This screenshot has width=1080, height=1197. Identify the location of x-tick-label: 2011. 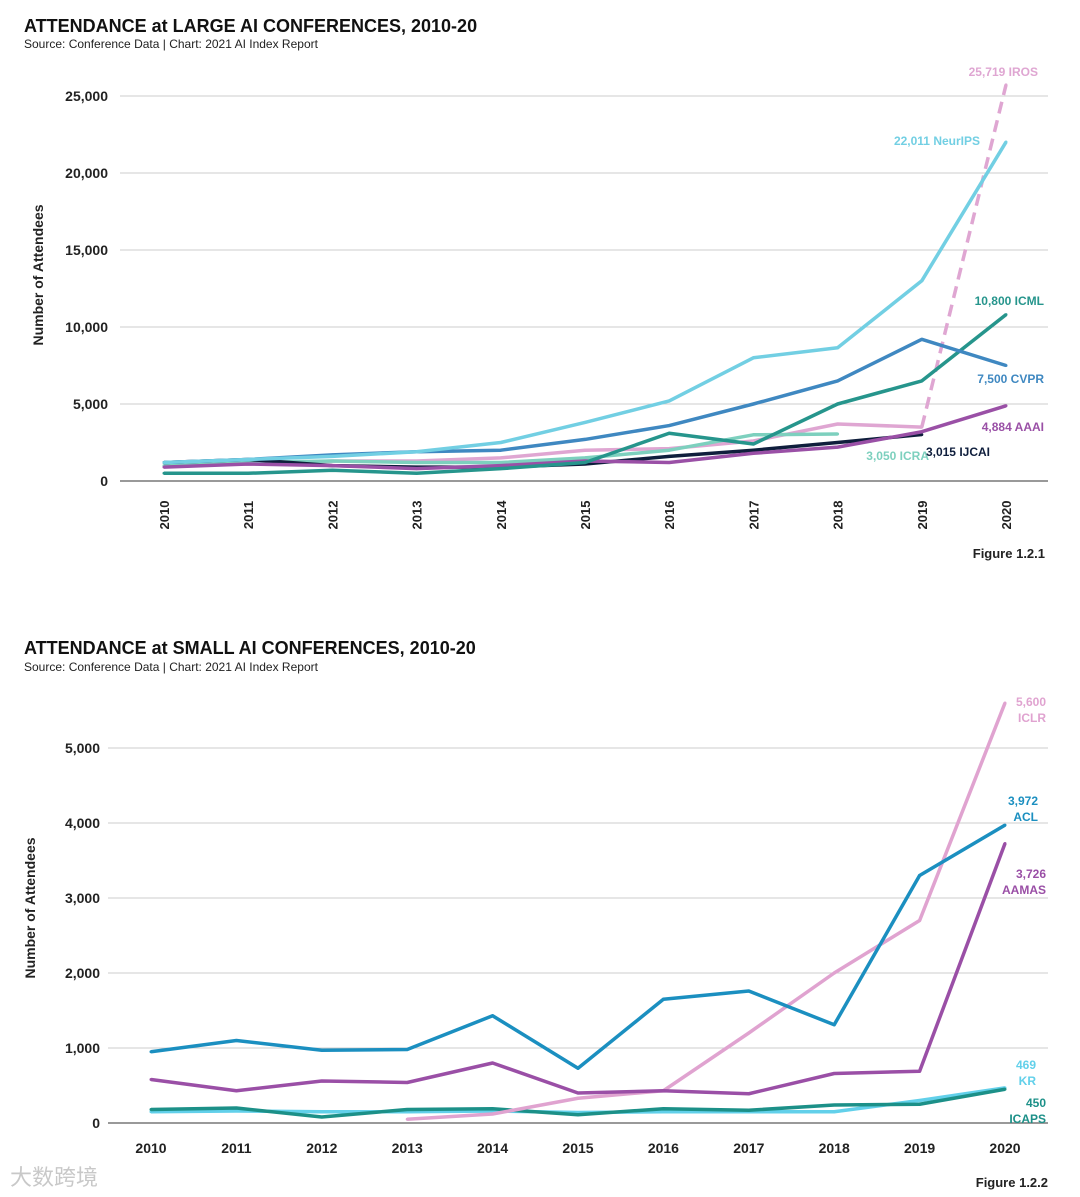
(236, 1148).